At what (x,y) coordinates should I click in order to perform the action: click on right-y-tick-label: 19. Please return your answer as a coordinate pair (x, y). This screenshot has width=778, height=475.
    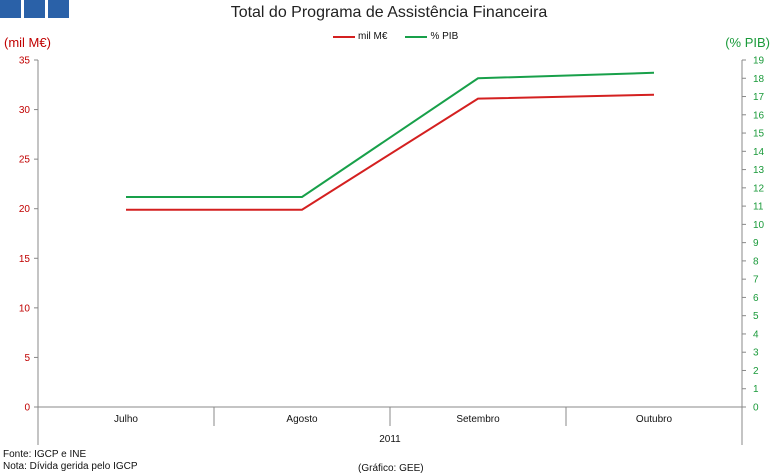
    Looking at the image, I should click on (759, 61).